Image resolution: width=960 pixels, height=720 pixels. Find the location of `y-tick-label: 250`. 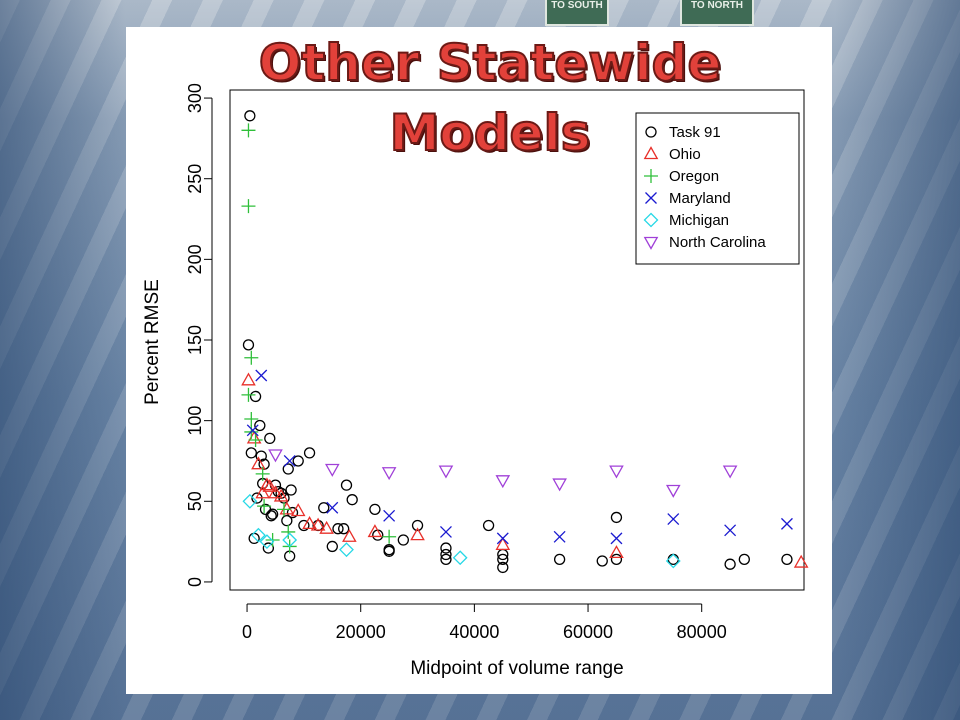

y-tick-label: 250 is located at coordinates (195, 179).